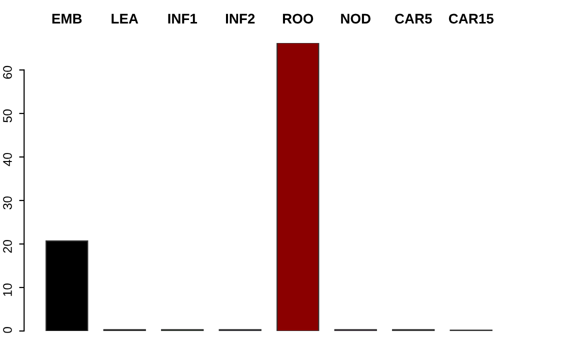 The height and width of the screenshot is (360, 576). I want to click on x-tick-label: INF1, so click(183, 19).